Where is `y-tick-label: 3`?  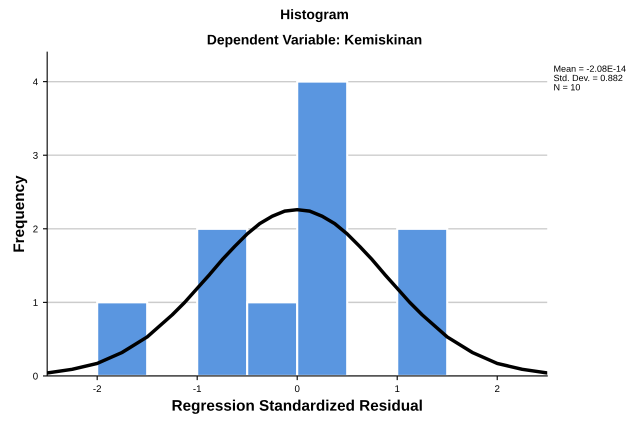
y-tick-label: 3 is located at coordinates (35, 155).